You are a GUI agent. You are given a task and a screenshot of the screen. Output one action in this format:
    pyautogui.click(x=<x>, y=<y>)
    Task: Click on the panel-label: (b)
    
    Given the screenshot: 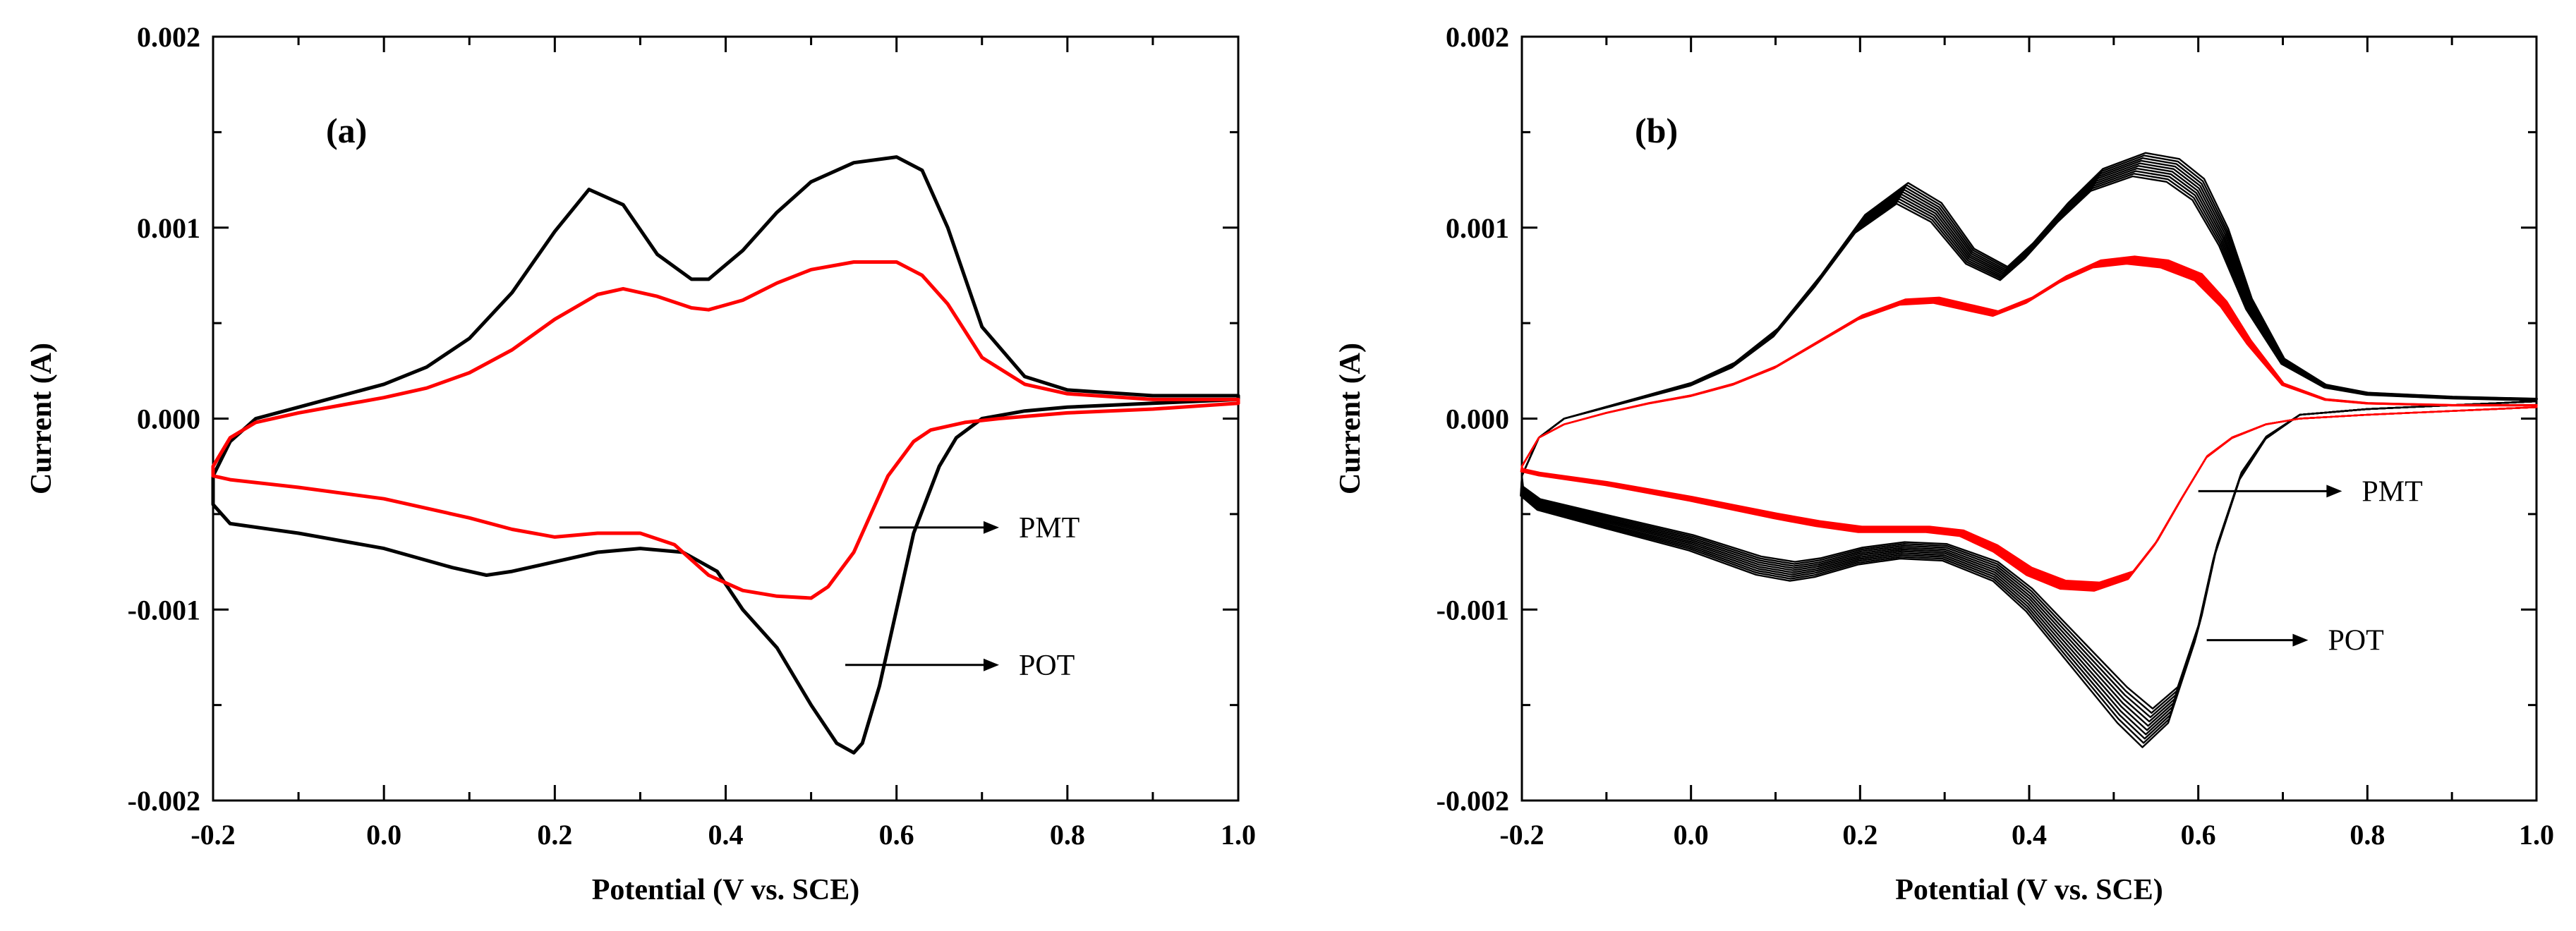 What is the action you would take?
    pyautogui.click(x=1657, y=130)
    